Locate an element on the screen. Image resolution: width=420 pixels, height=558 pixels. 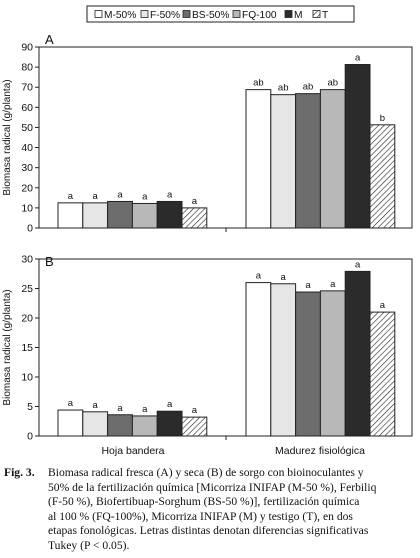
y-tick-label: 80 is located at coordinates (27, 68).